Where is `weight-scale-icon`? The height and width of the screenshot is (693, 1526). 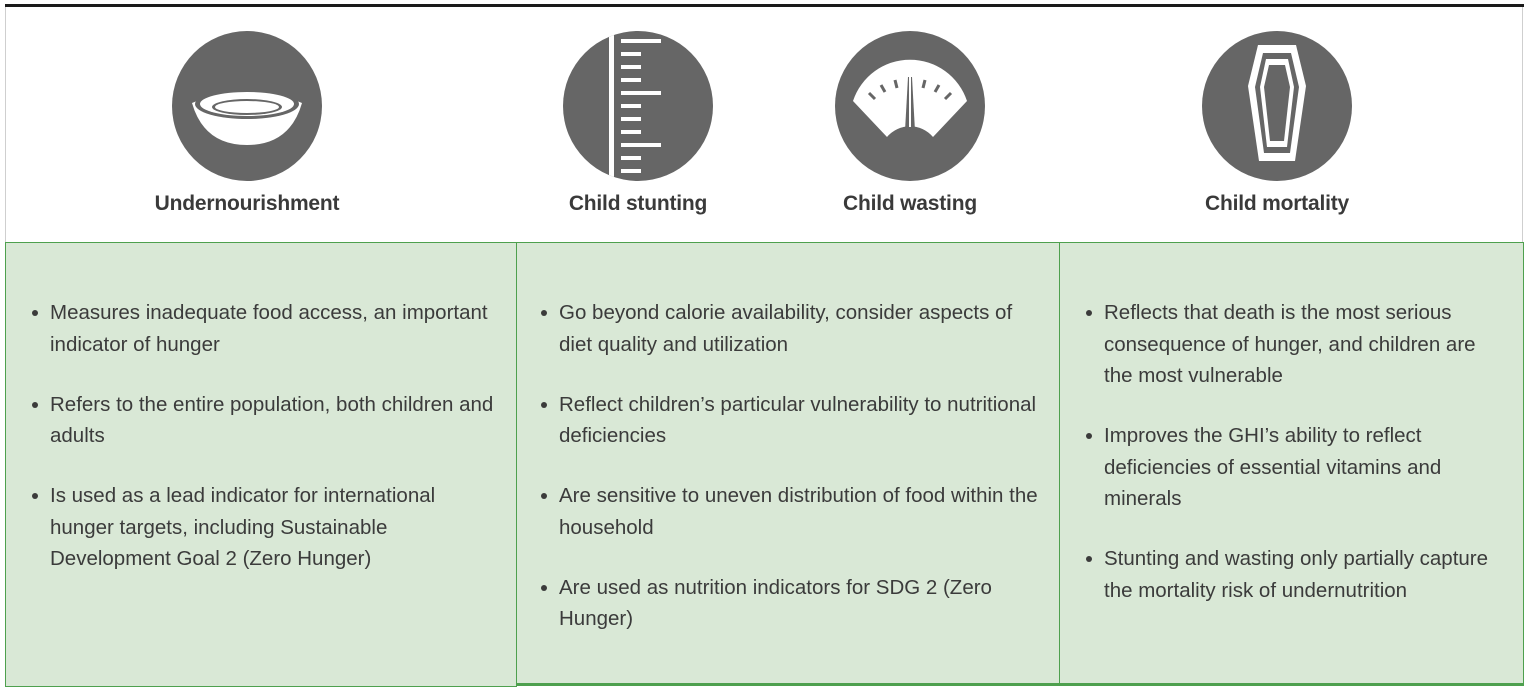 weight-scale-icon is located at coordinates (910, 106).